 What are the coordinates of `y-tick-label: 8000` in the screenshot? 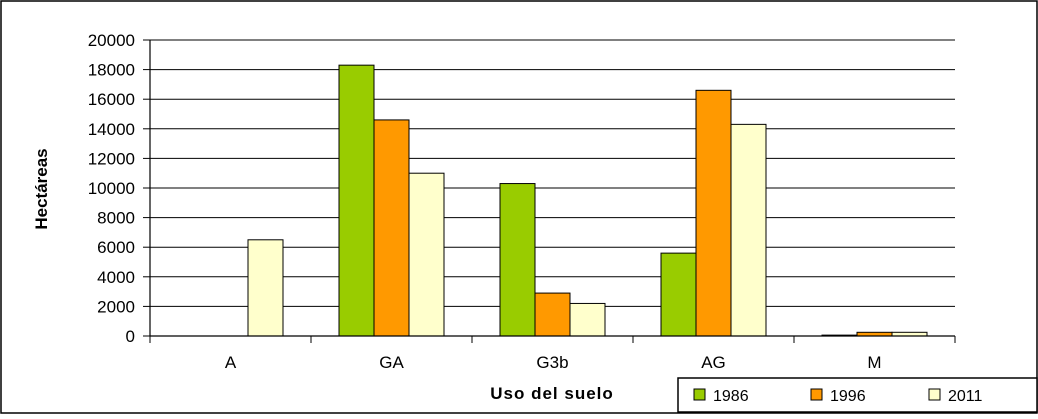 It's located at (116, 218).